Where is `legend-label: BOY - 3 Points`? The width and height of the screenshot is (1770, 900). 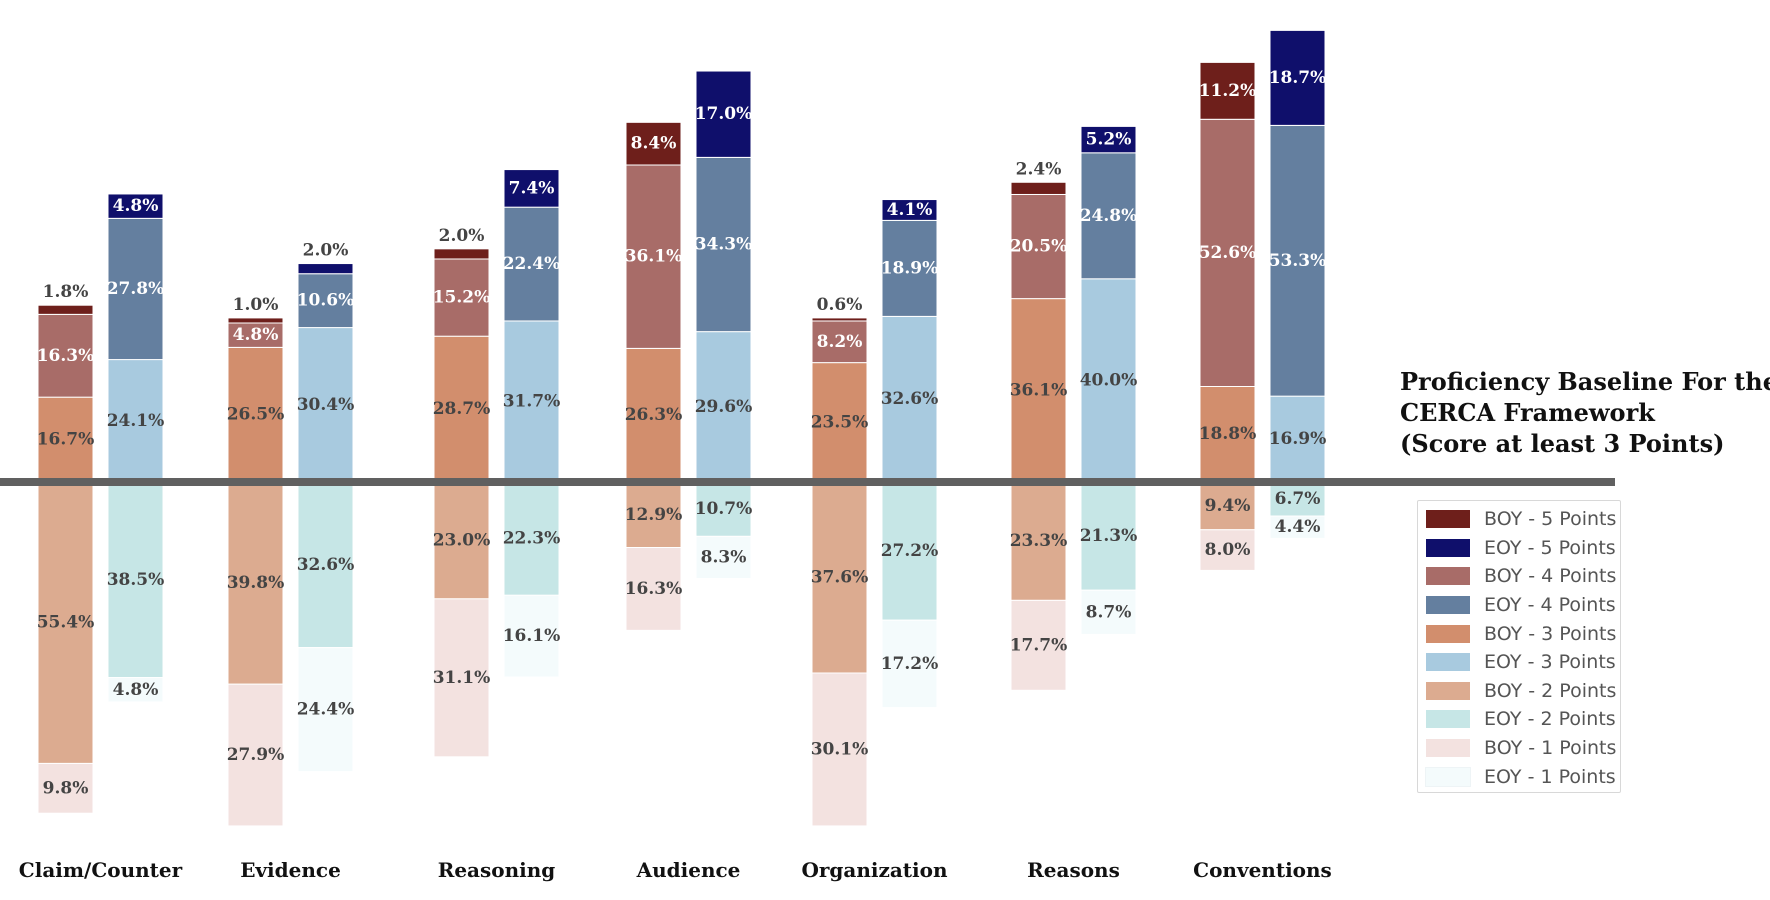
legend-label: BOY - 3 Points is located at coordinates (1550, 633).